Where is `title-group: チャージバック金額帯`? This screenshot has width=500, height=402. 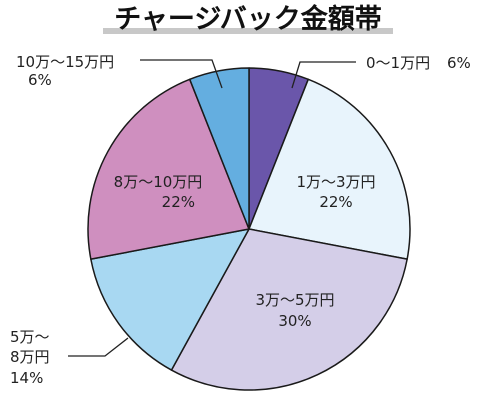 title-group: チャージバック金額帯 is located at coordinates (248, 19).